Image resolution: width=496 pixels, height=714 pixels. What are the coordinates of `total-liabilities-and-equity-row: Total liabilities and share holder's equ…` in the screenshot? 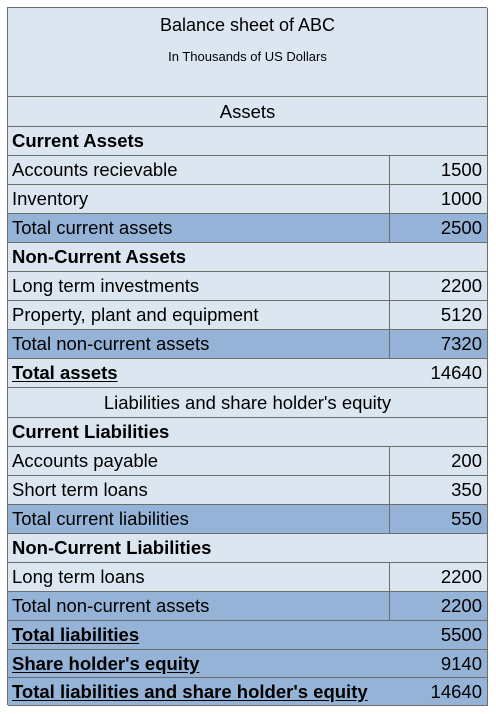 It's located at (248, 692).